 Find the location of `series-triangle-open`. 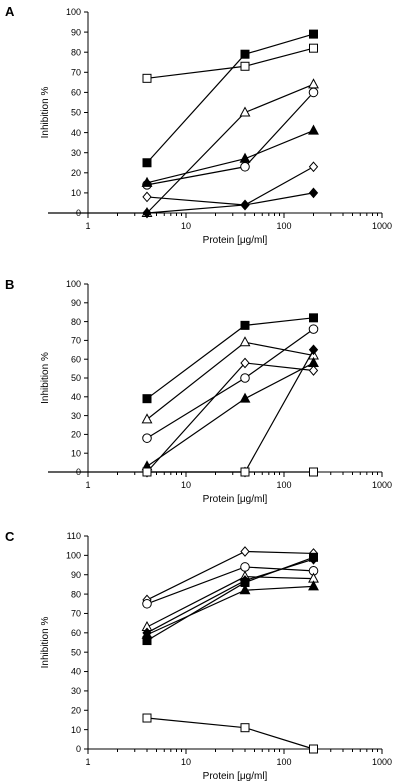

series-triangle-open is located at coordinates (230, 147).